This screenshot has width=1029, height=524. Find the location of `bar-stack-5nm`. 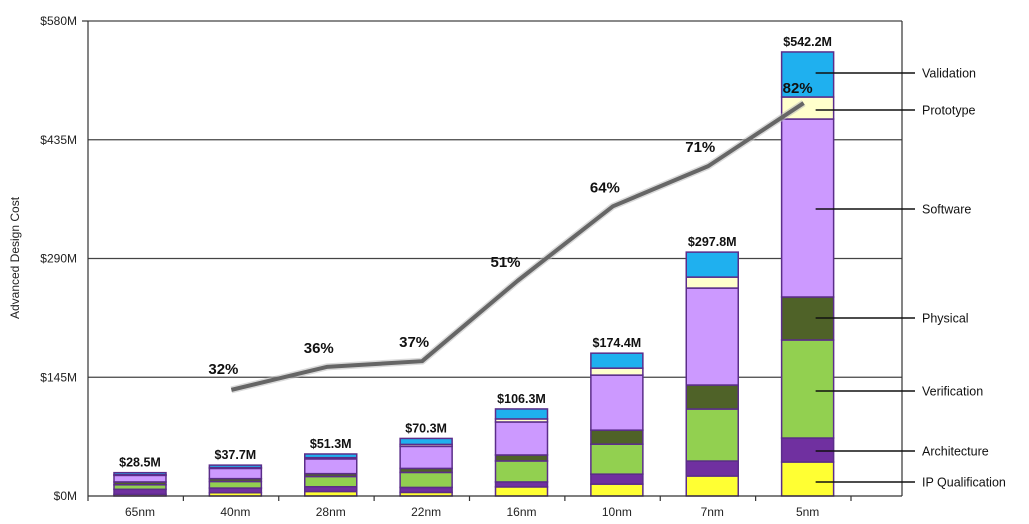

bar-stack-5nm is located at coordinates (807, 274).